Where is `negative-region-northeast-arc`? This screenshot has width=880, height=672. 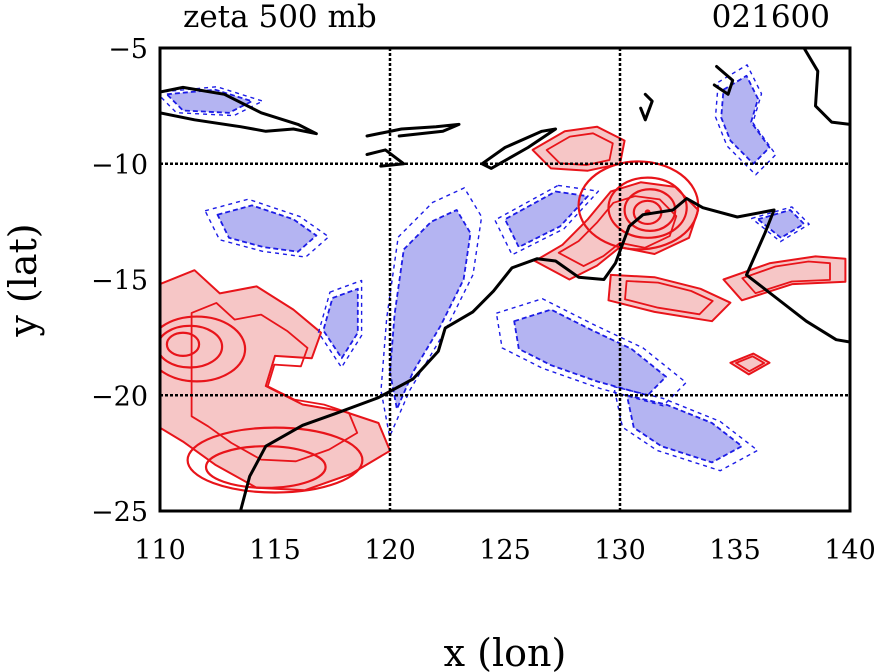
negative-region-northeast-arc is located at coordinates (745, 119).